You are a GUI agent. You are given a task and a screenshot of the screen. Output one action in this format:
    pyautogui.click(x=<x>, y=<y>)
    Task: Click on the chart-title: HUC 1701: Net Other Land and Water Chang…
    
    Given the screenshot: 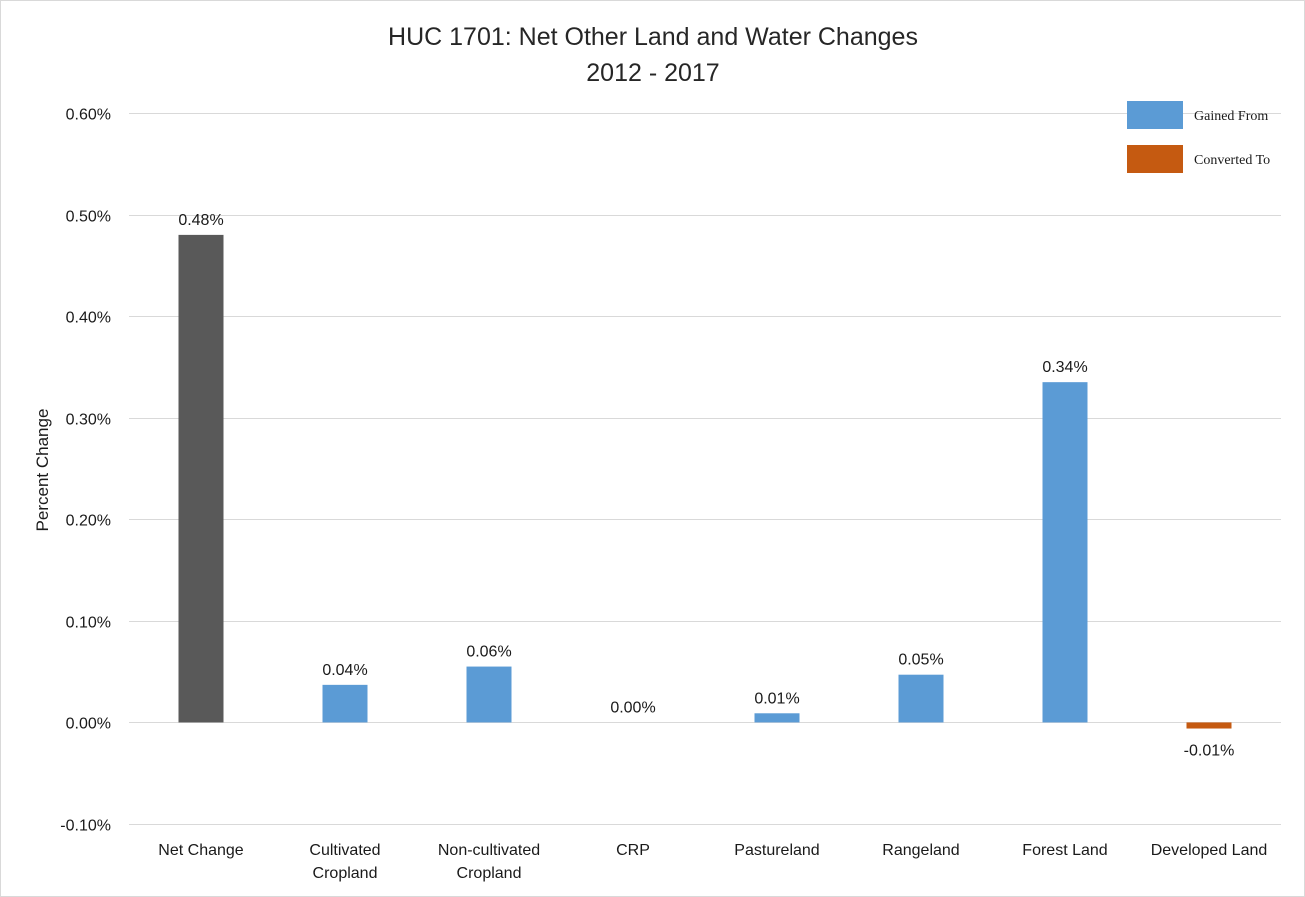 What is the action you would take?
    pyautogui.click(x=653, y=37)
    